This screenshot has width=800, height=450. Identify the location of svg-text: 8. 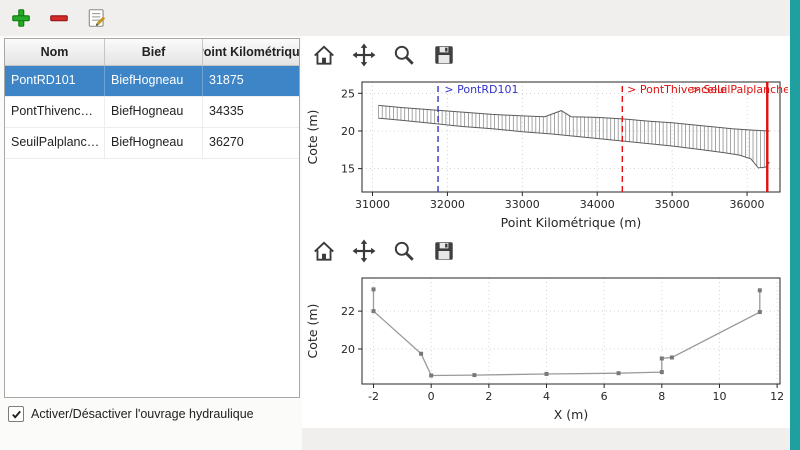
(661, 396).